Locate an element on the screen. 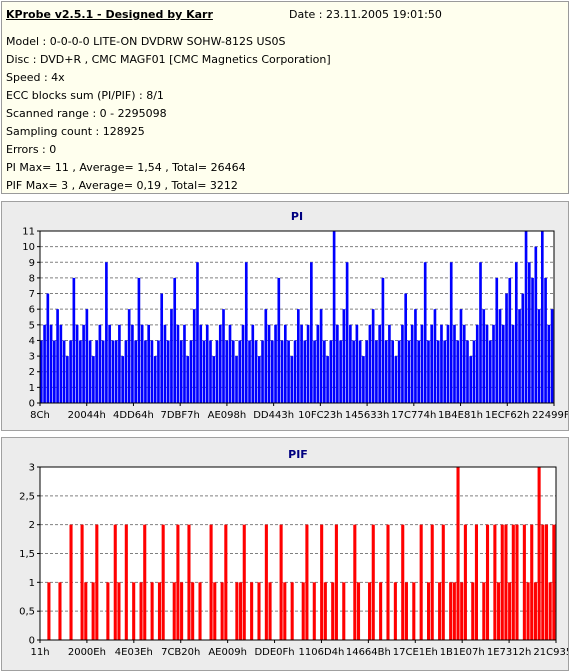  pi-y-tick-label: 5 is located at coordinates (32, 325).